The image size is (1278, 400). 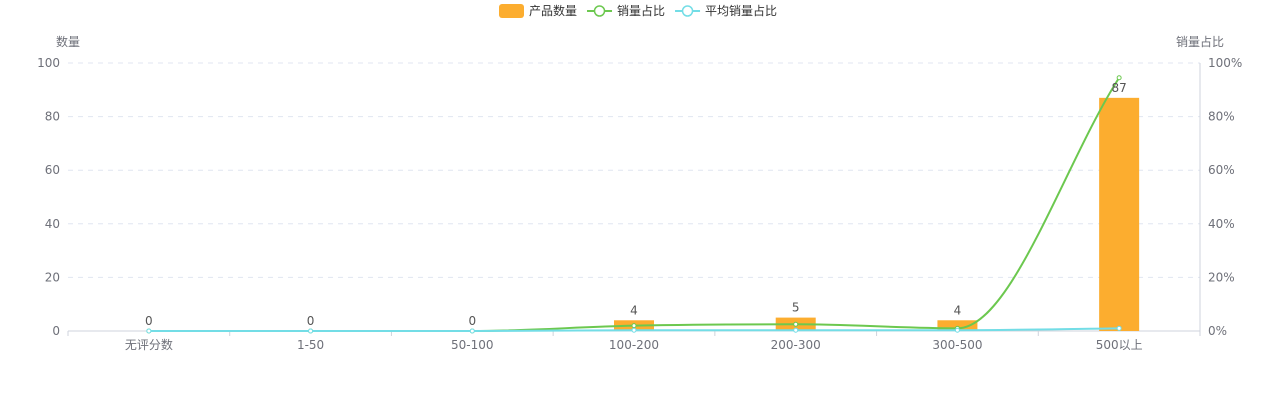 What do you see at coordinates (796, 308) in the screenshot?
I see `bar-value-label: 5` at bounding box center [796, 308].